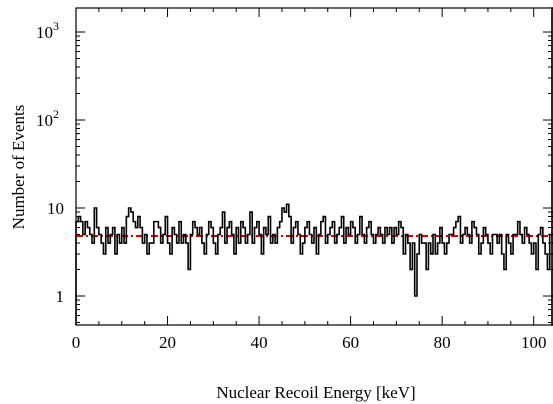 The height and width of the screenshot is (404, 553). What do you see at coordinates (50, 162) in the screenshot?
I see `y-tick-labels: 1 10 10² 10³` at bounding box center [50, 162].